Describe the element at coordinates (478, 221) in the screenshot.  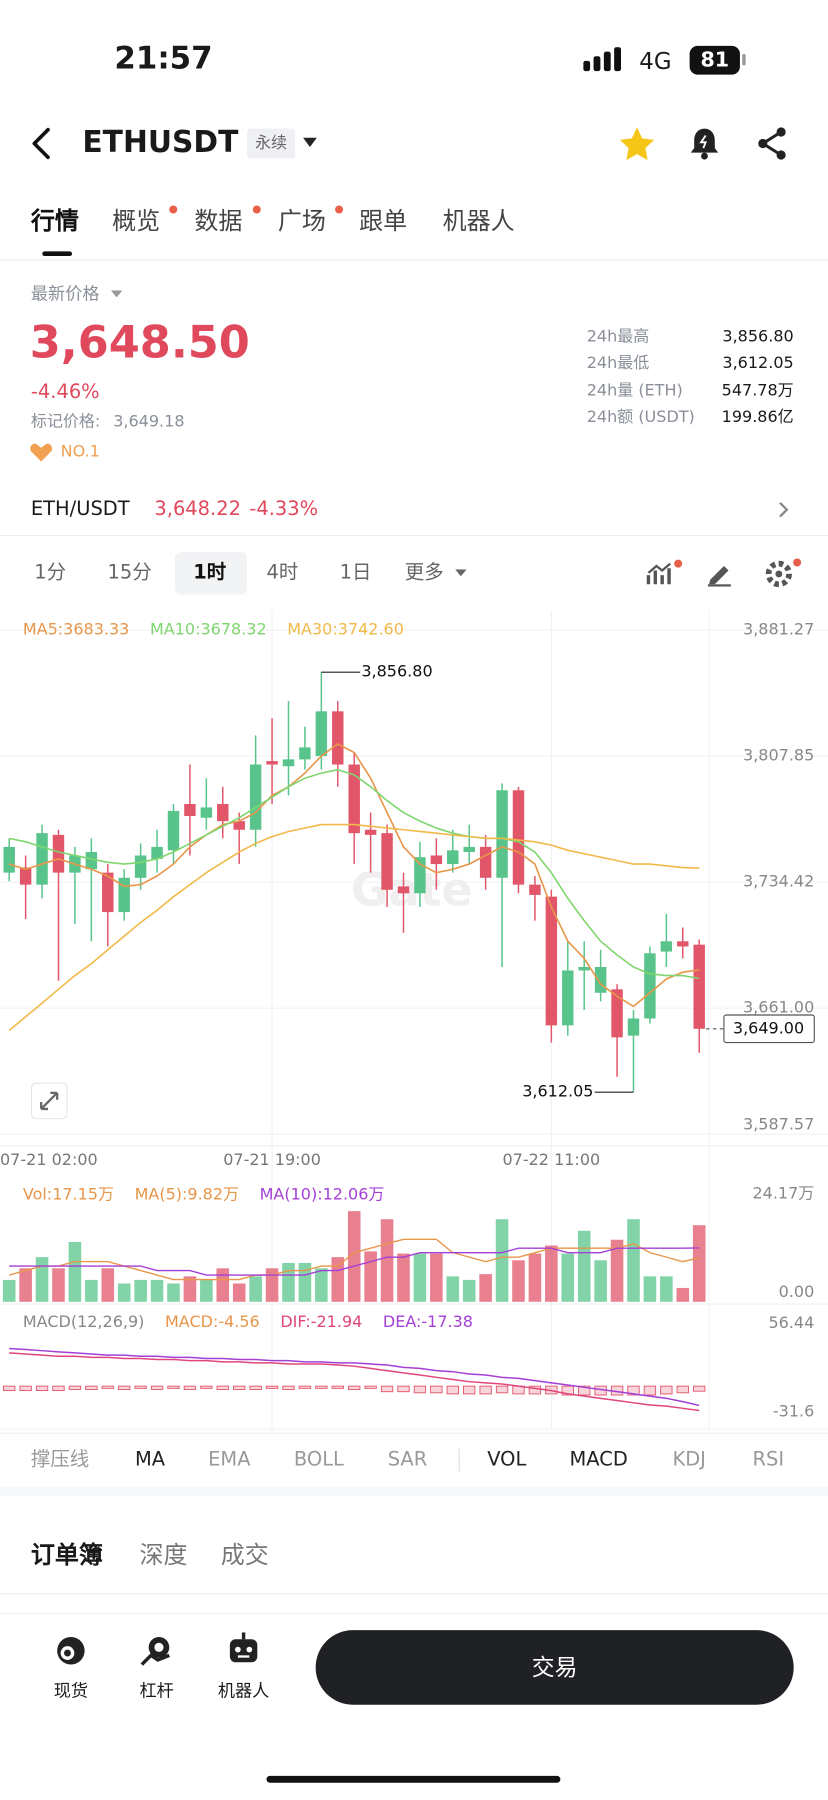
I see `tab: 机器人` at that location.